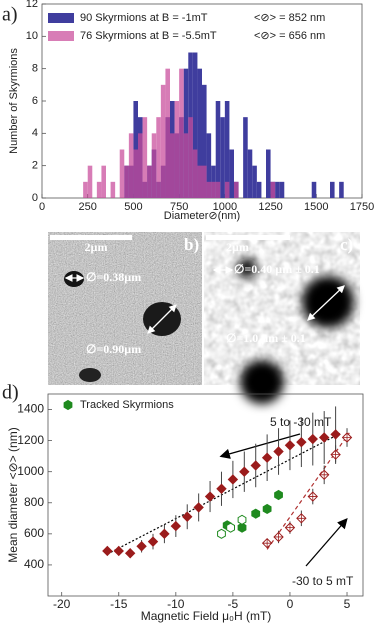 This screenshot has width=374, height=625. What do you see at coordinates (30, 409) in the screenshot?
I see `y-tick-label: 1400` at bounding box center [30, 409].